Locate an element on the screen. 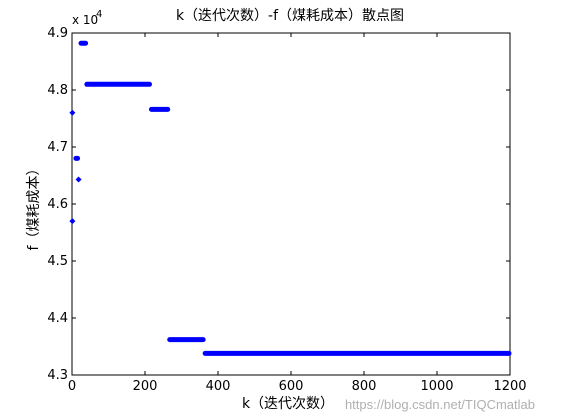 The height and width of the screenshot is (420, 561). x-tick-label: 1000 is located at coordinates (436, 386).